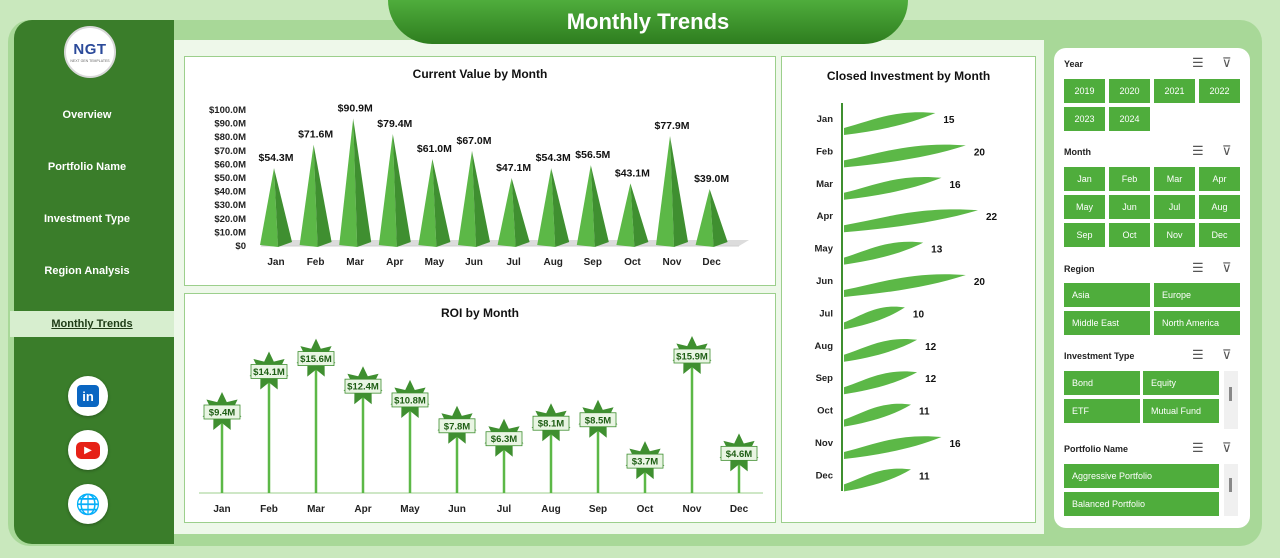  What do you see at coordinates (90, 49) in the screenshot?
I see `logo-text: NGT` at bounding box center [90, 49].